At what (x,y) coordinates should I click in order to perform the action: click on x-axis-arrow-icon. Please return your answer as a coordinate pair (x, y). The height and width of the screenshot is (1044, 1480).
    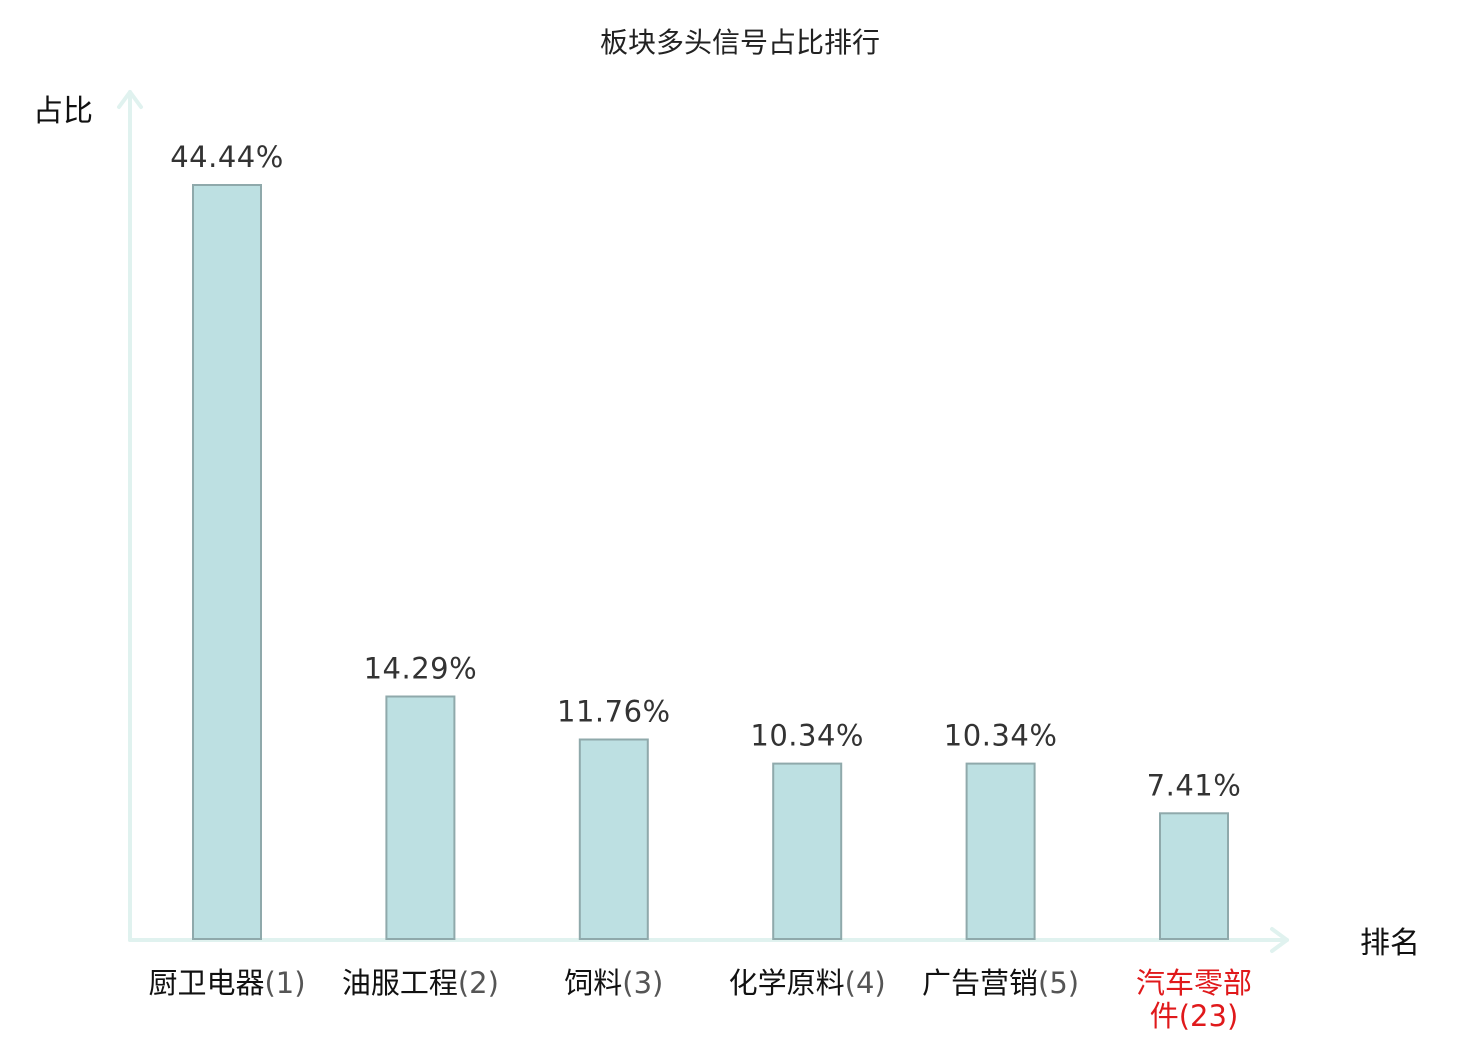
    Looking at the image, I should click on (1279, 940).